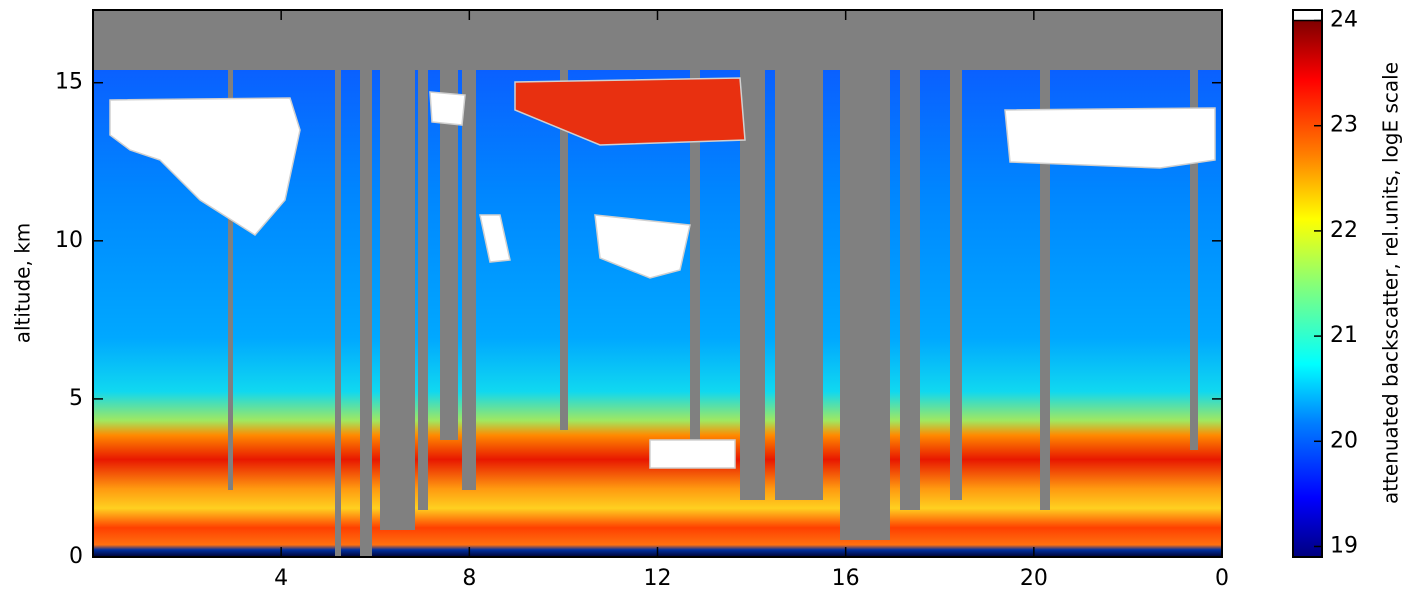  Describe the element at coordinates (1344, 20) in the screenshot. I see `colorbar-tick-label: 24` at that location.